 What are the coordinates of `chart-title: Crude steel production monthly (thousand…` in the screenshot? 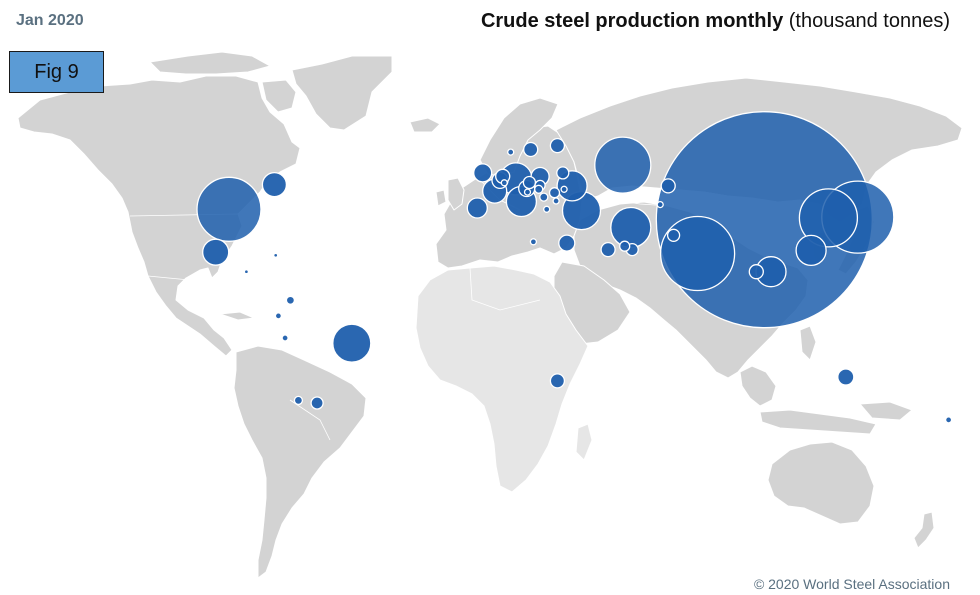 It's located at (715, 21).